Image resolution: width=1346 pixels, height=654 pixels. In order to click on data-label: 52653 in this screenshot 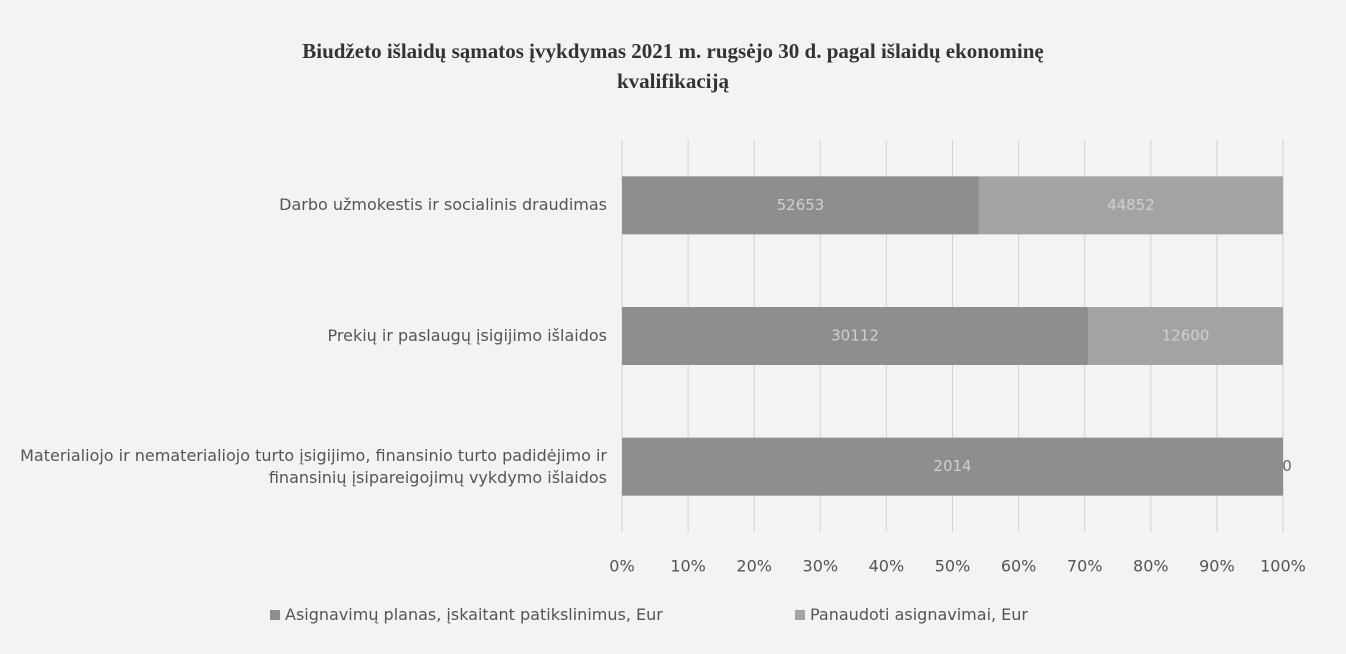, I will do `click(801, 205)`.